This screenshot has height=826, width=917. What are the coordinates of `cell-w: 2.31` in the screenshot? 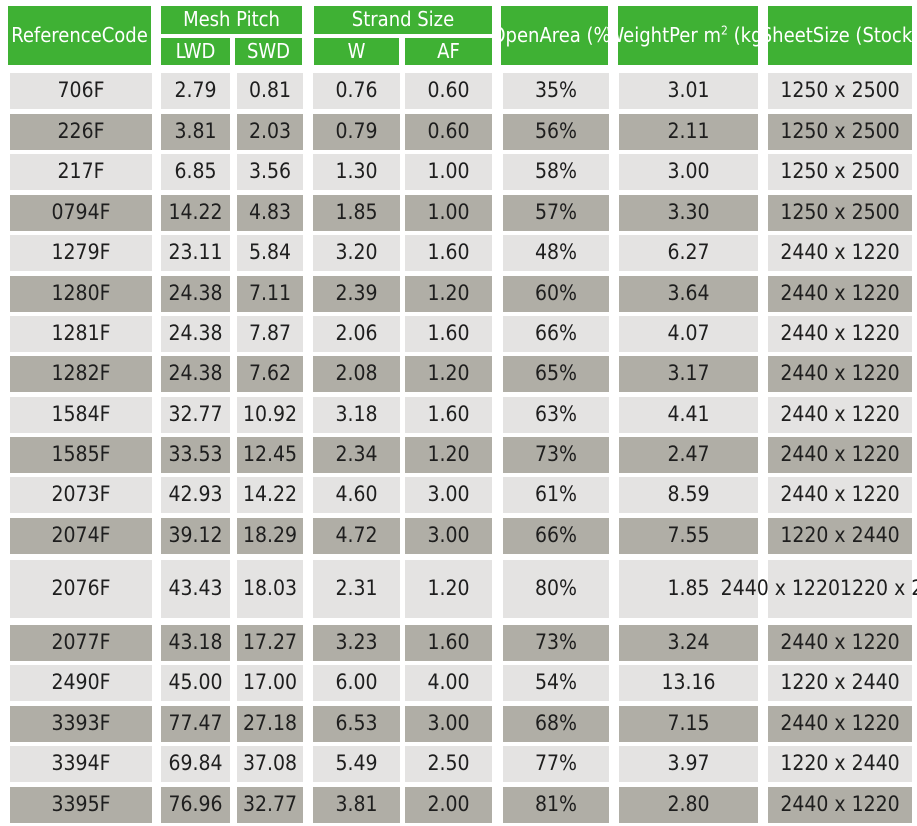 It's located at (356, 589).